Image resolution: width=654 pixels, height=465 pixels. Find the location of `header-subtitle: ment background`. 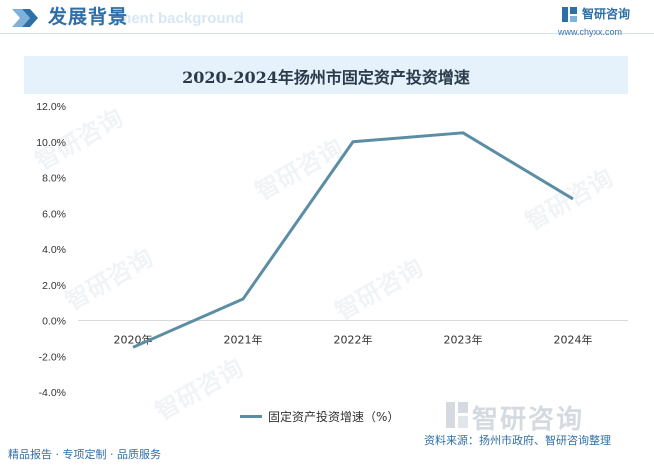

header-subtitle: ment background is located at coordinates (181, 18).